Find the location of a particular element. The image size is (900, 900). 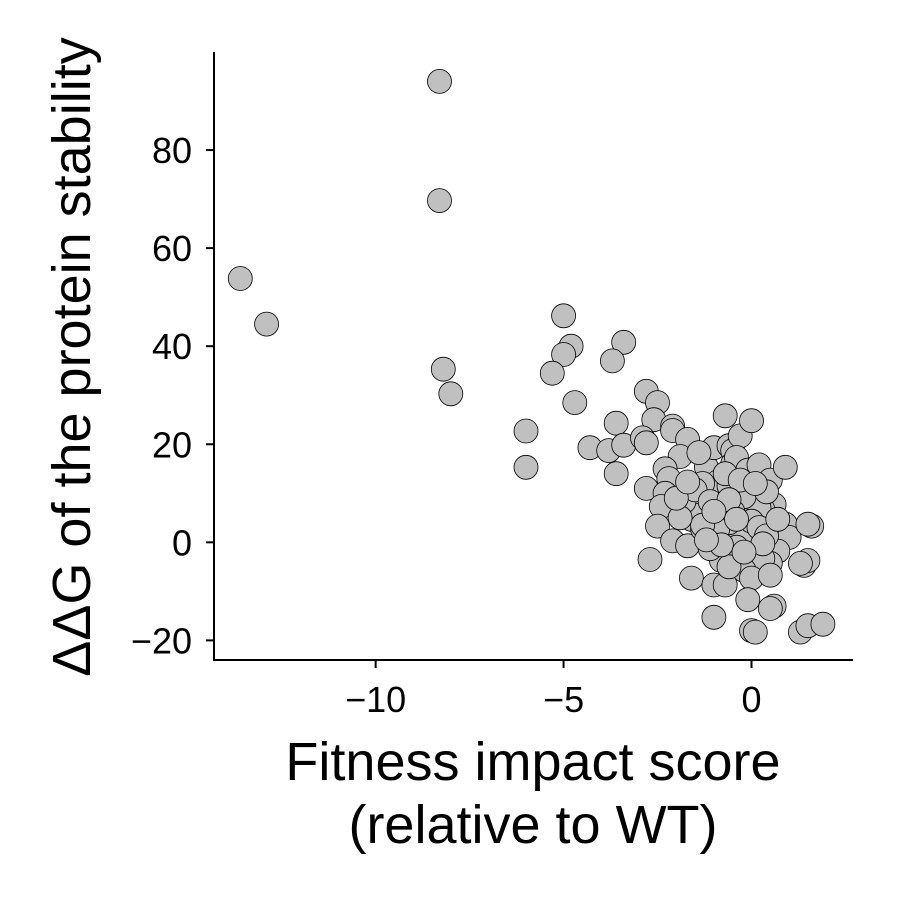

y-tick-label: −20 is located at coordinates (161, 640).